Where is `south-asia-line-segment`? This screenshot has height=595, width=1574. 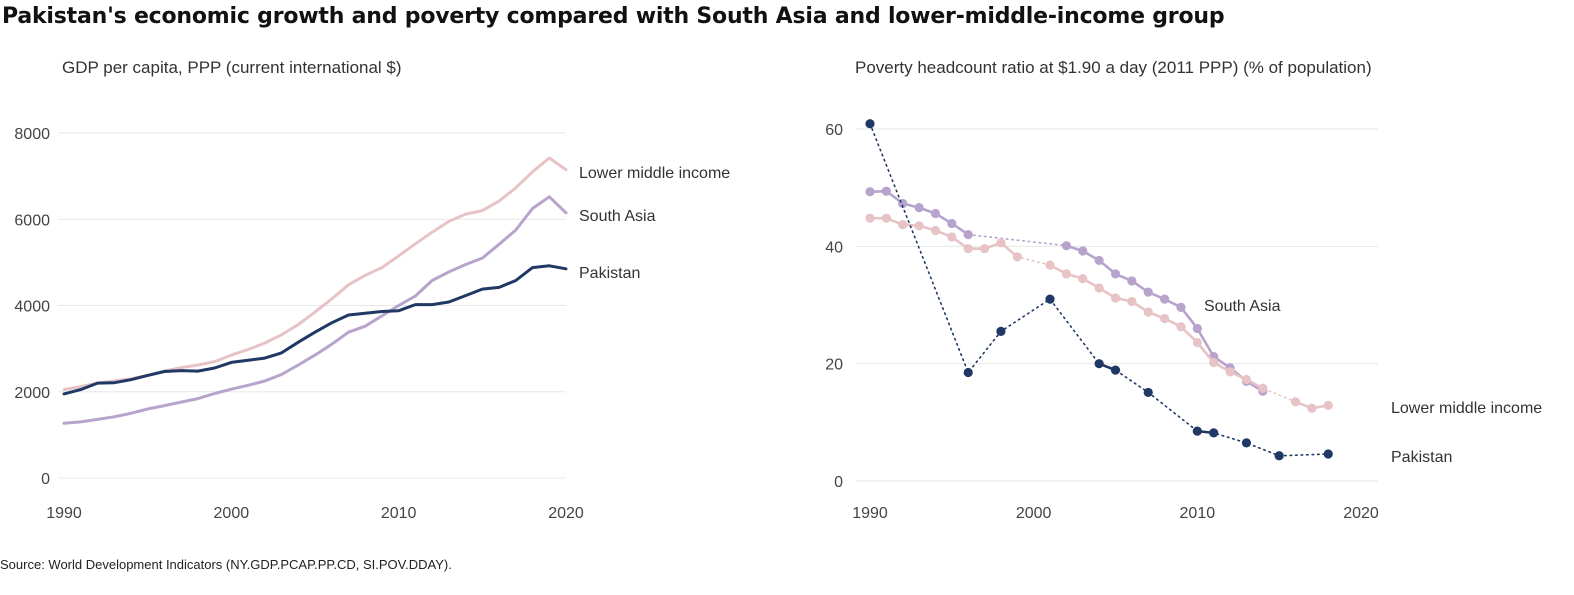
south-asia-line-segment is located at coordinates (1205, 342).